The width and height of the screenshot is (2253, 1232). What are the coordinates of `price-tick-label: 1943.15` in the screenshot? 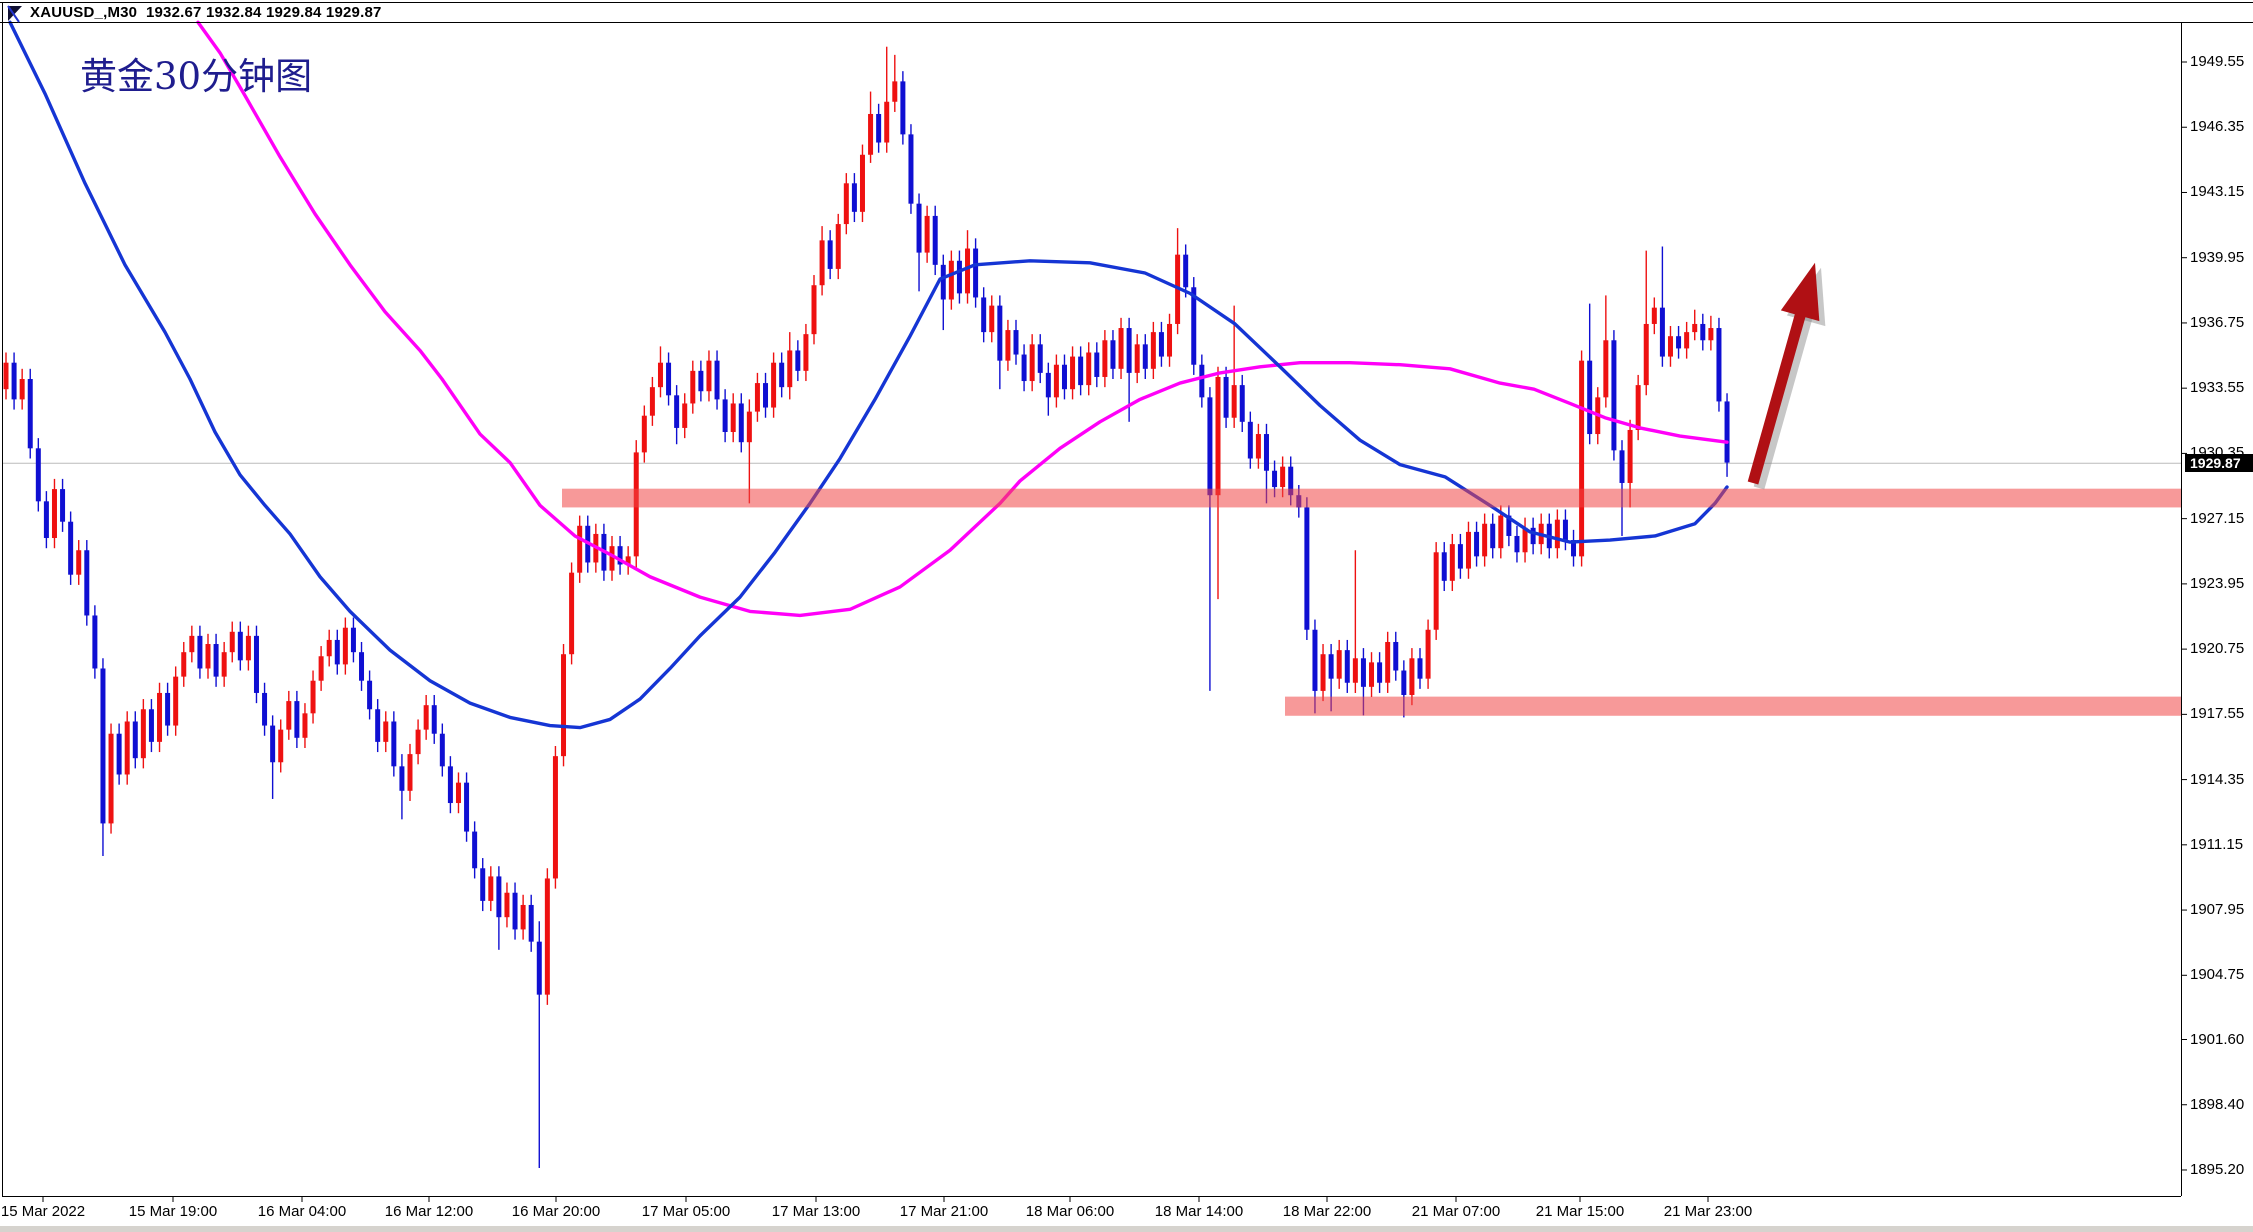 It's located at (2217, 192).